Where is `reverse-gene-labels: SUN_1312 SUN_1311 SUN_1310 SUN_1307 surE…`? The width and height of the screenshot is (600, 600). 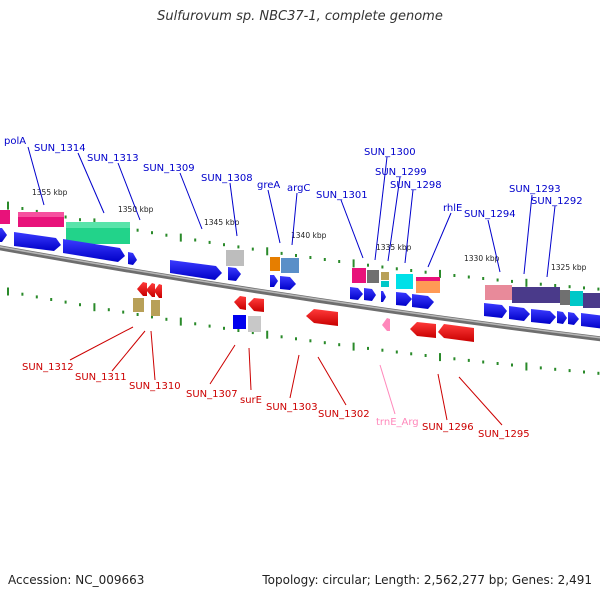
reverse-gene-labels: SUN_1312 SUN_1311 SUN_1310 SUN_1307 surE… is located at coordinates (276, 401).